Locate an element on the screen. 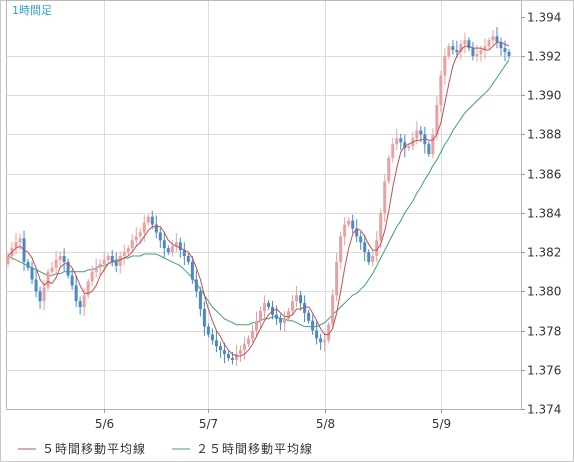 This screenshot has width=574, height=462. y-tick-label: 1.390 is located at coordinates (544, 96).